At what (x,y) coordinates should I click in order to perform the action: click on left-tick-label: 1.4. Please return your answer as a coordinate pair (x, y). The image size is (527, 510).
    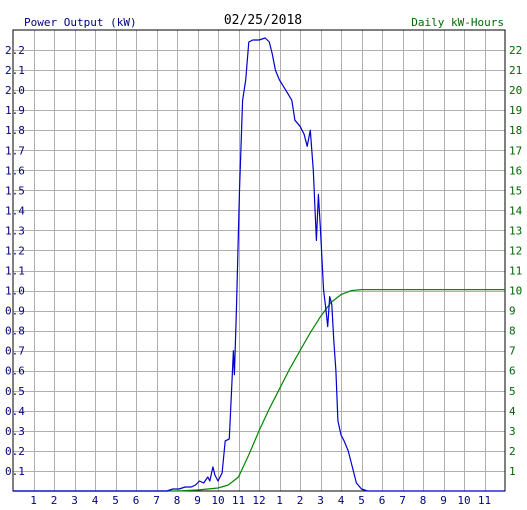
    Looking at the image, I should click on (15, 210).